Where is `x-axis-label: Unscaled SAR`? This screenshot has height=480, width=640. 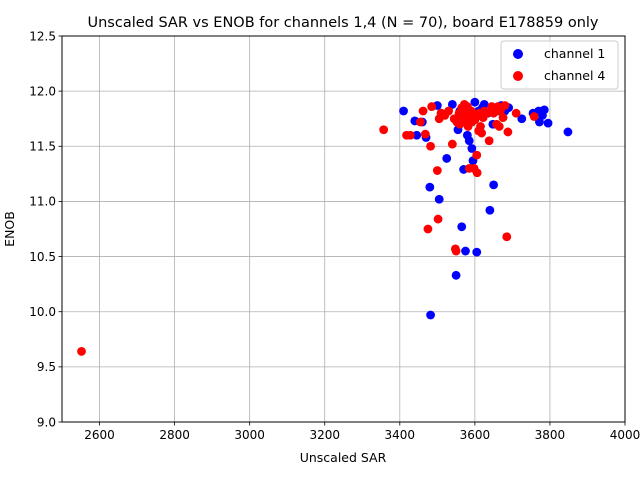
x-axis-label: Unscaled SAR is located at coordinates (343, 457).